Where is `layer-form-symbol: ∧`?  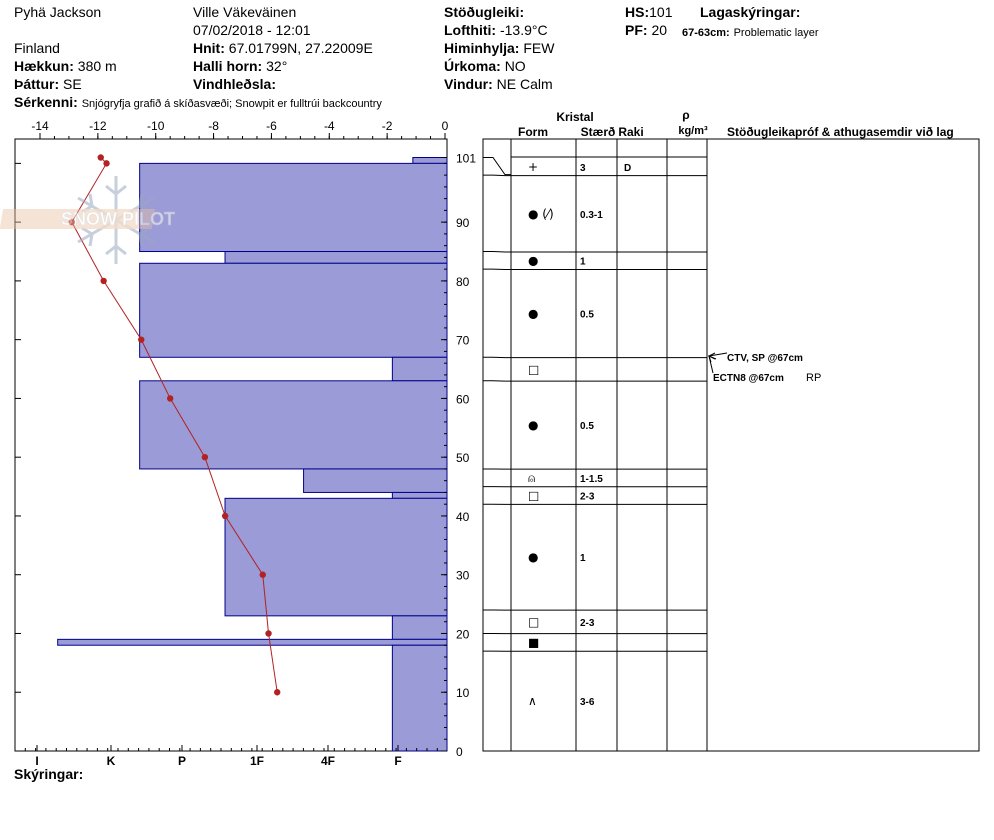 layer-form-symbol: ∧ is located at coordinates (532, 701).